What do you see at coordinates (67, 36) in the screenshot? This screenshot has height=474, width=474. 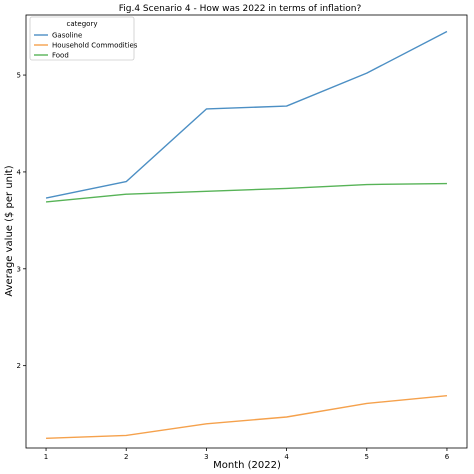 I see `legend-entry-label: Gasoline` at bounding box center [67, 36].